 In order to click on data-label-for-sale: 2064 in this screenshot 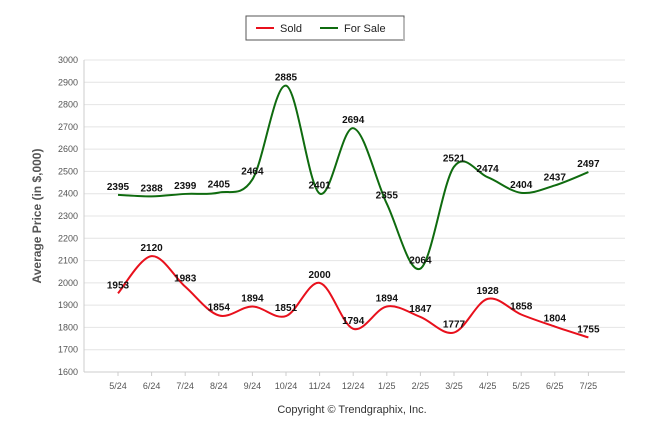, I will do `click(420, 261)`.